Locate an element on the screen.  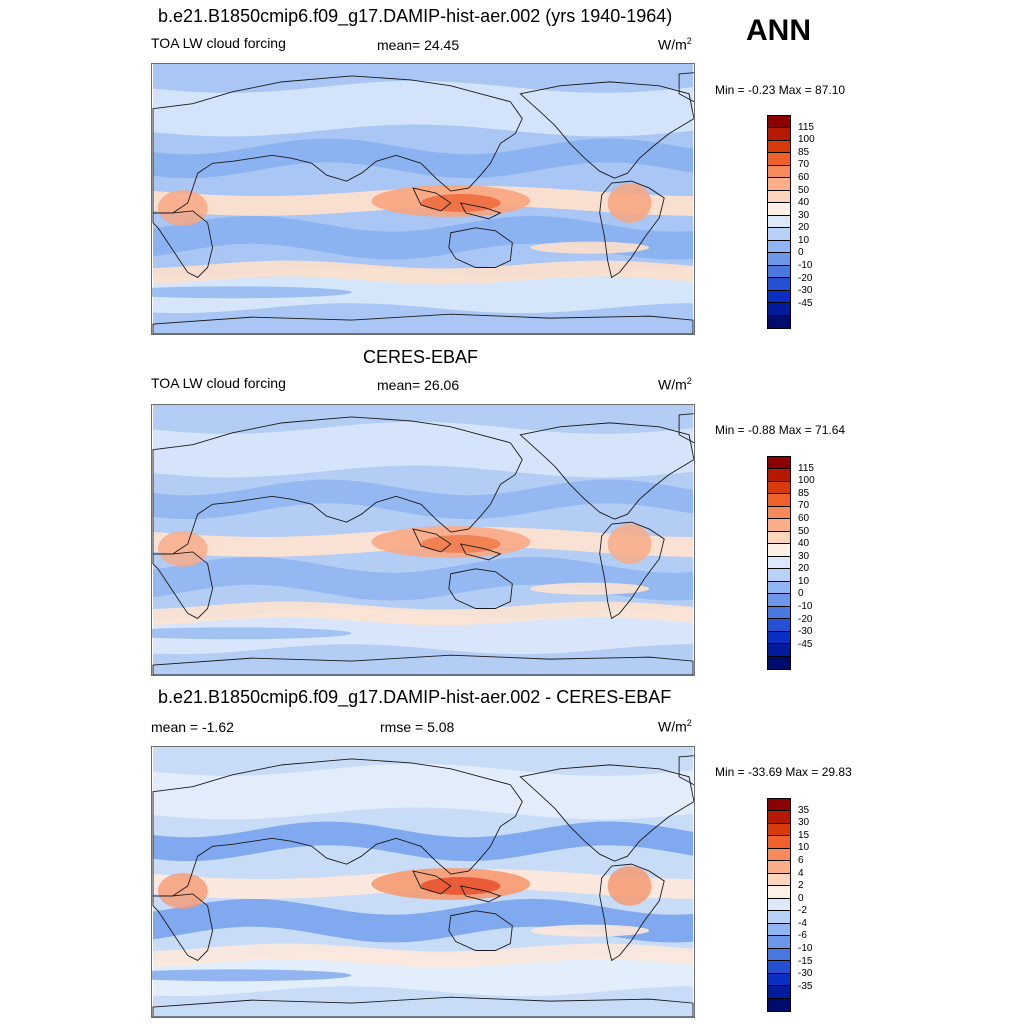
panel3-minmax: Min = -33.69 Max = 29.83 is located at coordinates (783, 772).